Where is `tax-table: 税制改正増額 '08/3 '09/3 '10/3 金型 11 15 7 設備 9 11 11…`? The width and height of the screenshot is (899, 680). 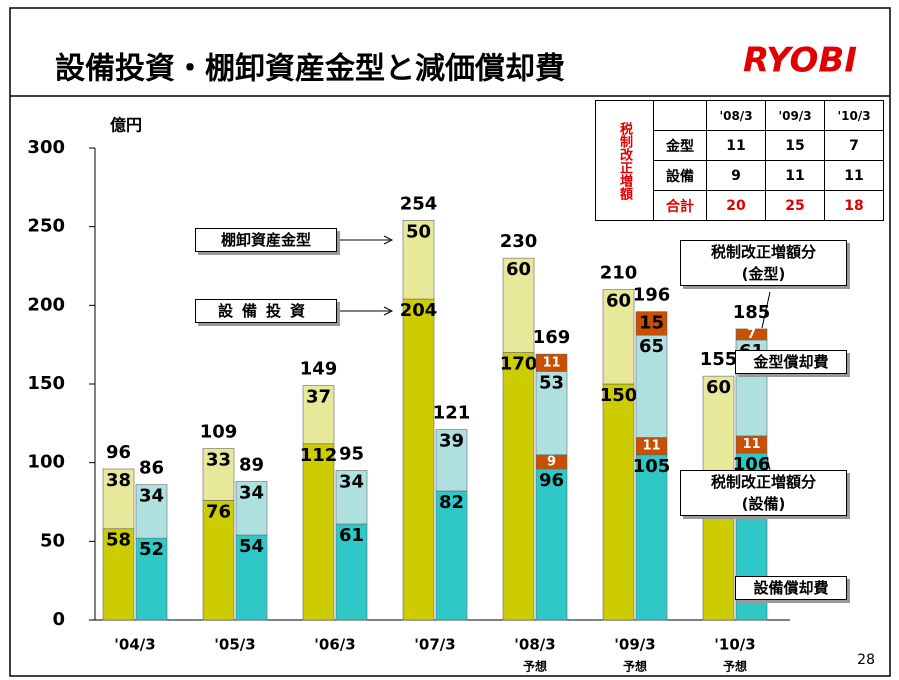
tax-table: 税制改正増額 '08/3 '09/3 '10/3 金型 11 15 7 設備 9 11 11… is located at coordinates (739, 160).